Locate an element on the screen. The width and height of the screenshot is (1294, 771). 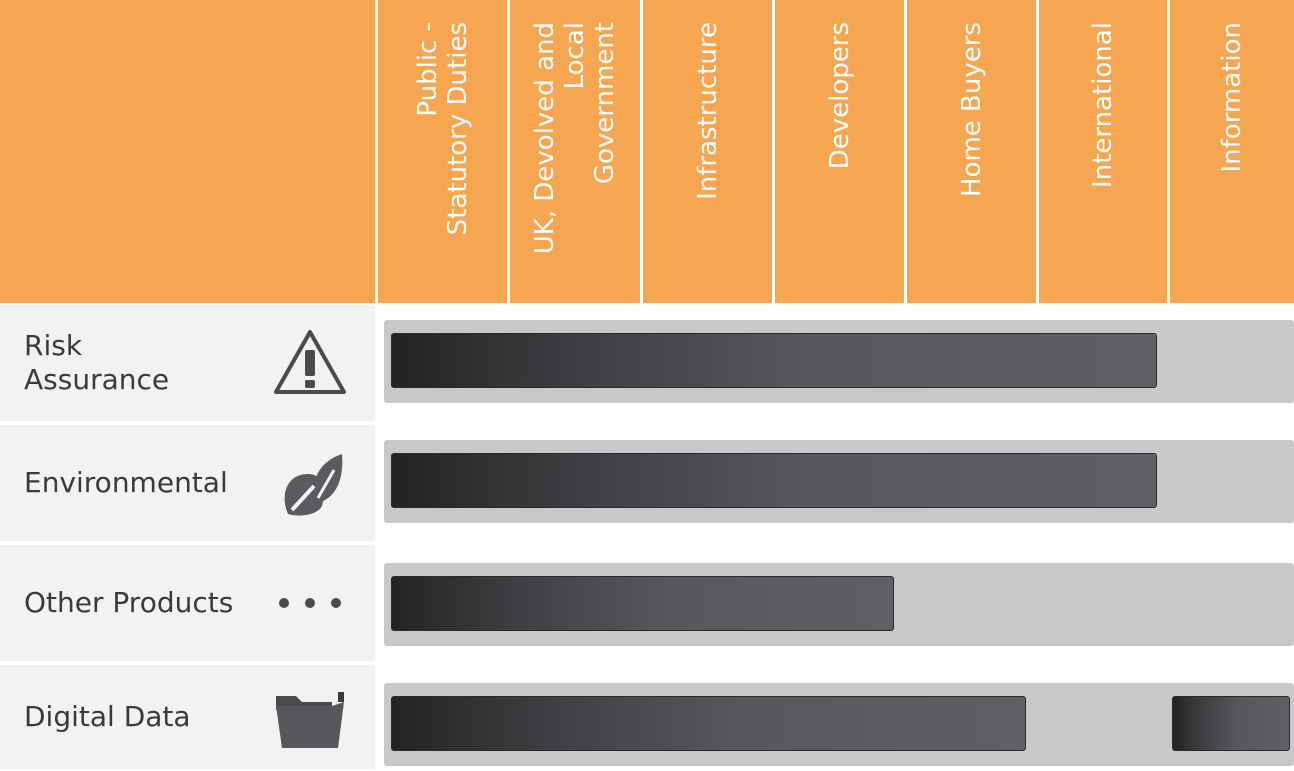
column-header: Infrastructure is located at coordinates (707, 151).